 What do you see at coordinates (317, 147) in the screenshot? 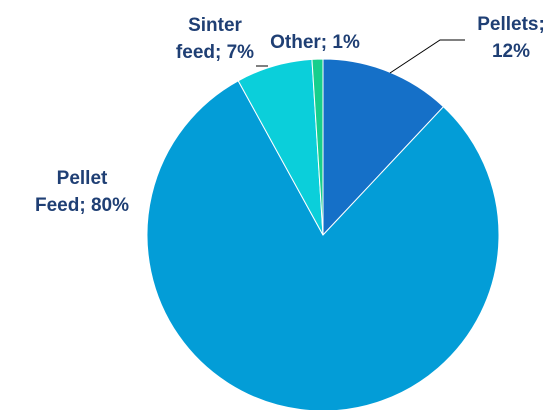
I see `pie-slice-other` at bounding box center [317, 147].